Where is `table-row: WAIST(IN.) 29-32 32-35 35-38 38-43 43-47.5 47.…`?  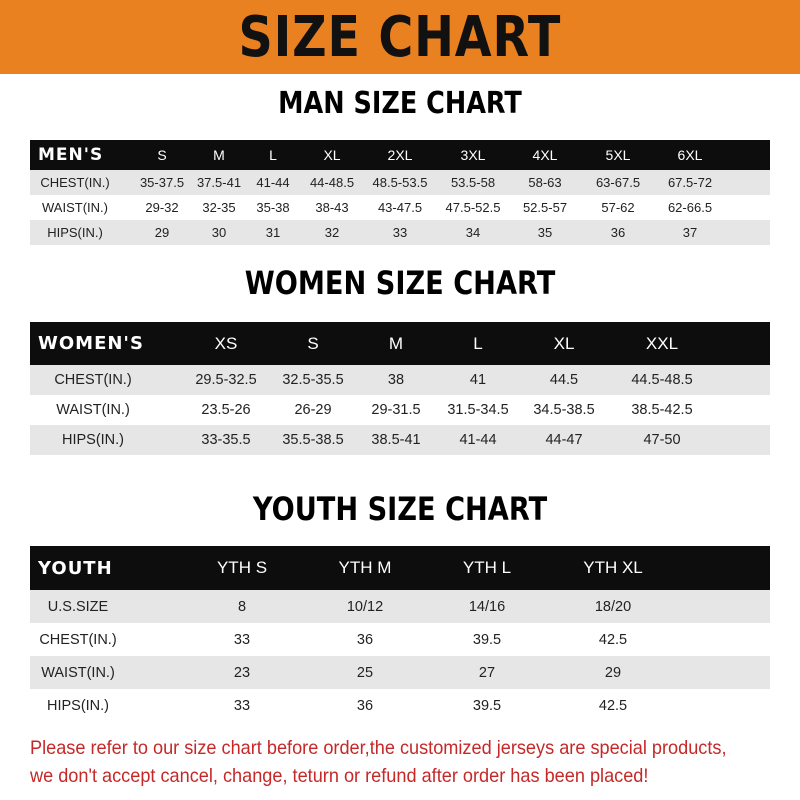 table-row: WAIST(IN.) 29-32 32-35 35-38 38-43 43-47.5 47.… is located at coordinates (400, 207).